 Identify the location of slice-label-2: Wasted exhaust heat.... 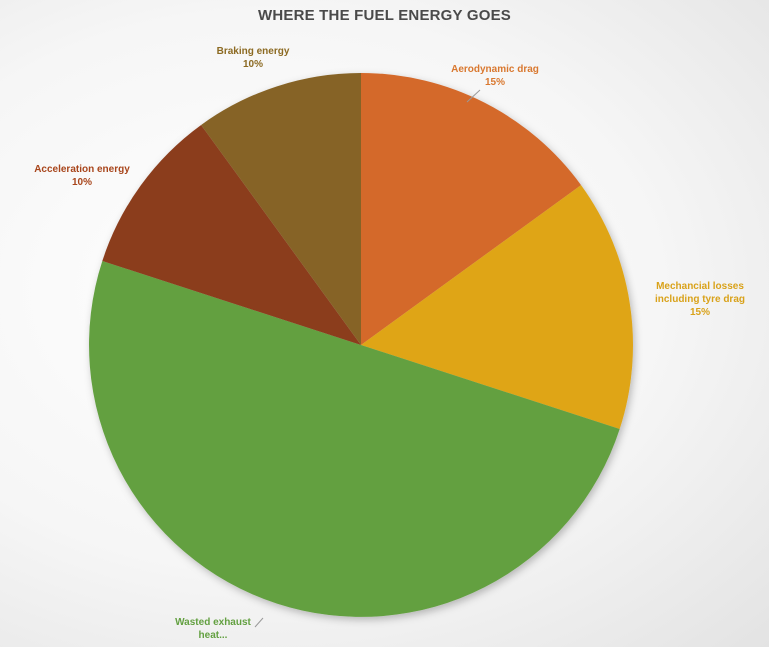
(213, 629).